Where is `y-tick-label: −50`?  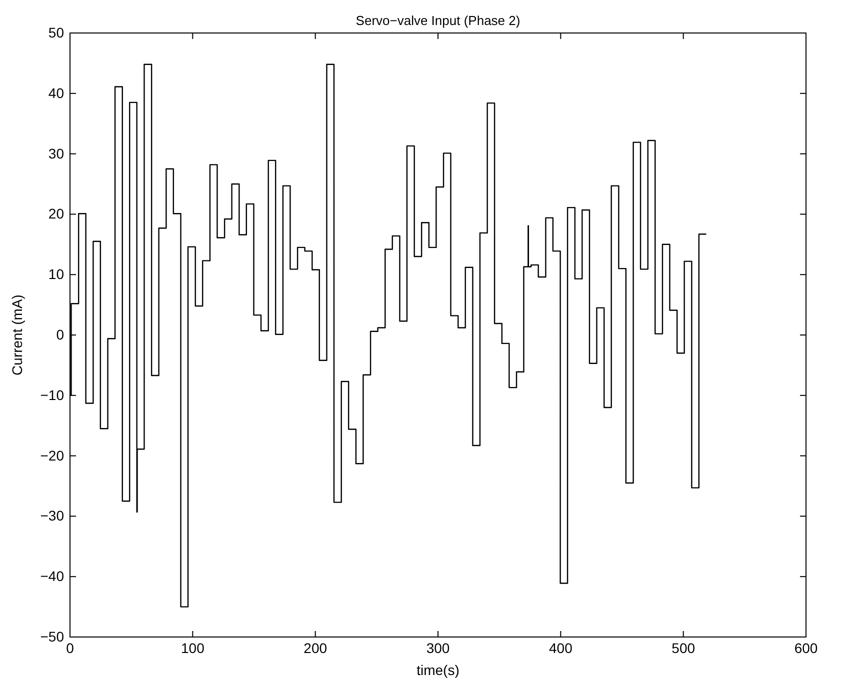 y-tick-label: −50 is located at coordinates (52, 636).